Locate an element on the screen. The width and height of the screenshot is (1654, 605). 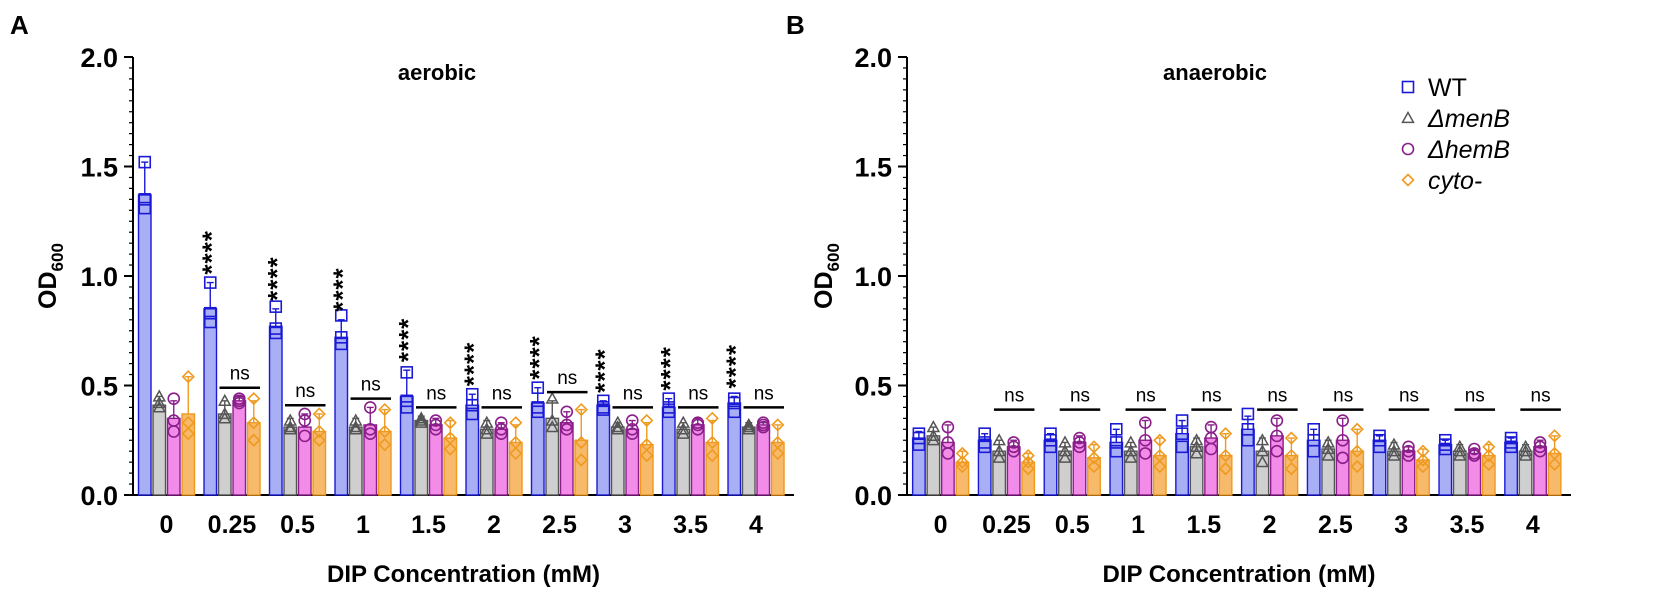
y-axis-label: OD600 is located at coordinates (50, 276).